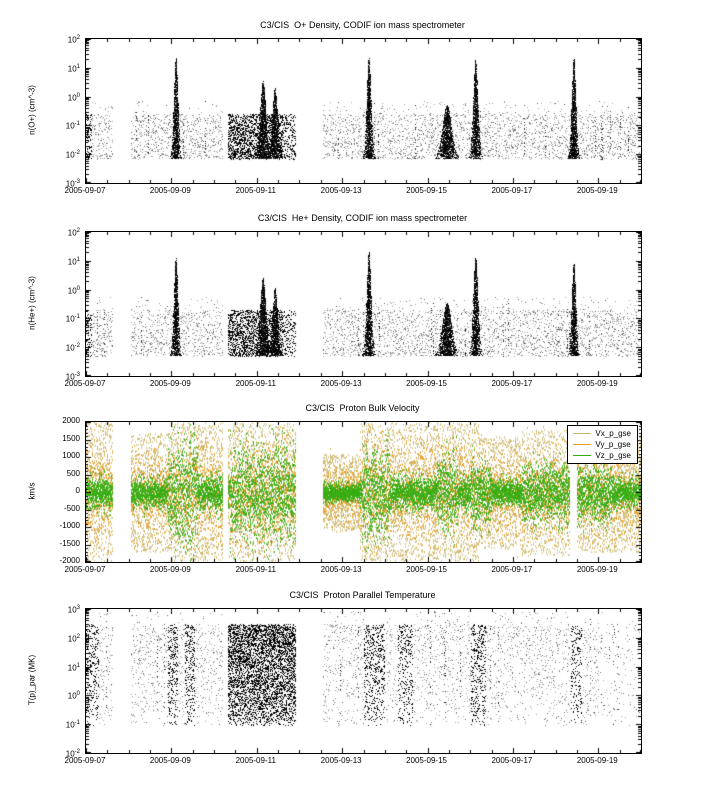 The height and width of the screenshot is (807, 718). I want to click on y-tick-label: -1000, so click(69, 525).